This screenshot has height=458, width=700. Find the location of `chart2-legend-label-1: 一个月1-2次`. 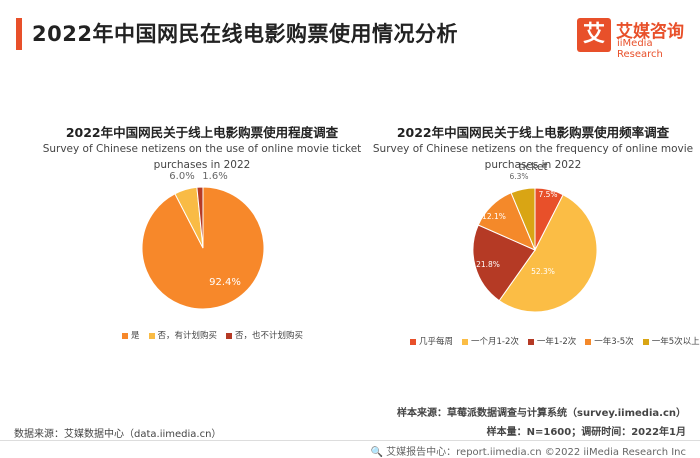

chart2-legend-label-1: 一个月1-2次 is located at coordinates (495, 342).